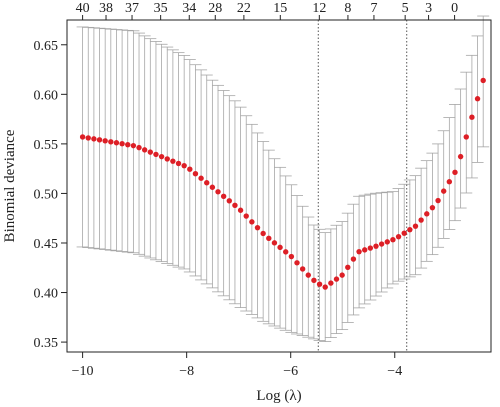  What do you see at coordinates (394, 371) in the screenshot?
I see `x-tick-label: −4` at bounding box center [394, 371].